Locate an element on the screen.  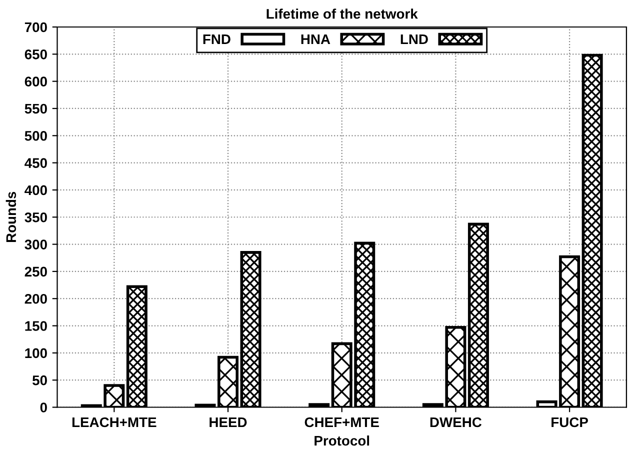
x-tick-label: LEACH+MTE is located at coordinates (114, 422).